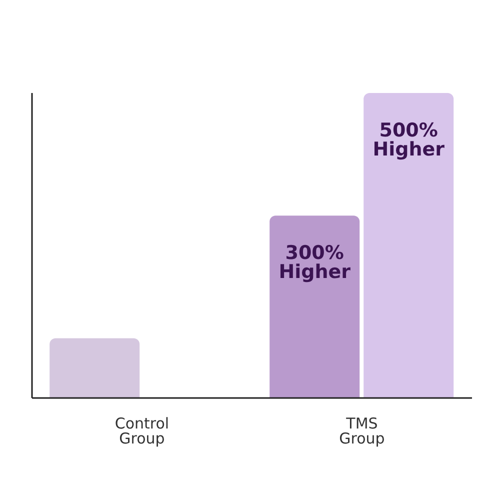 The image size is (500, 500). Describe the element at coordinates (362, 431) in the screenshot. I see `x-tick-label: TMS Group` at that location.